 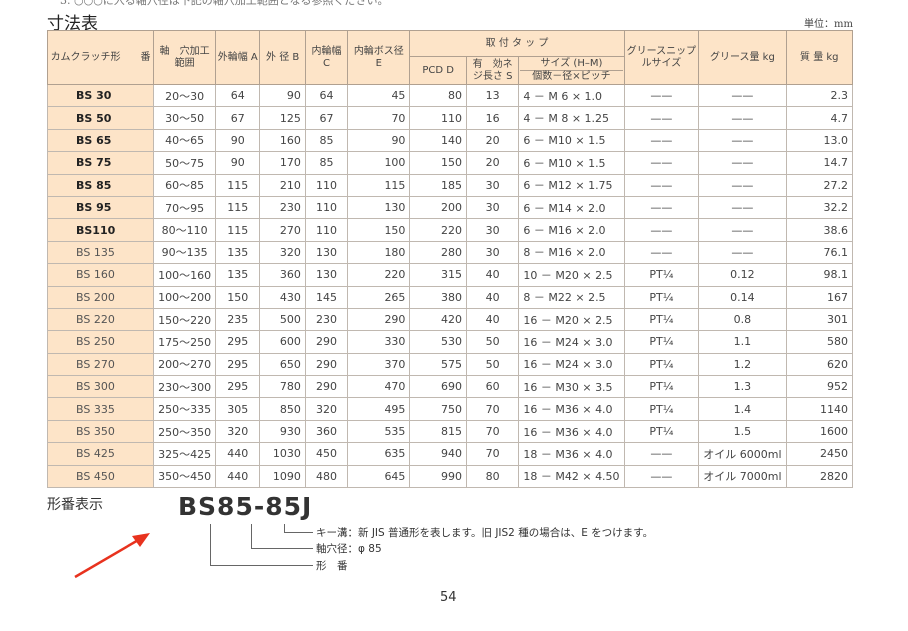 I want to click on table-cell: 620, so click(x=819, y=364).